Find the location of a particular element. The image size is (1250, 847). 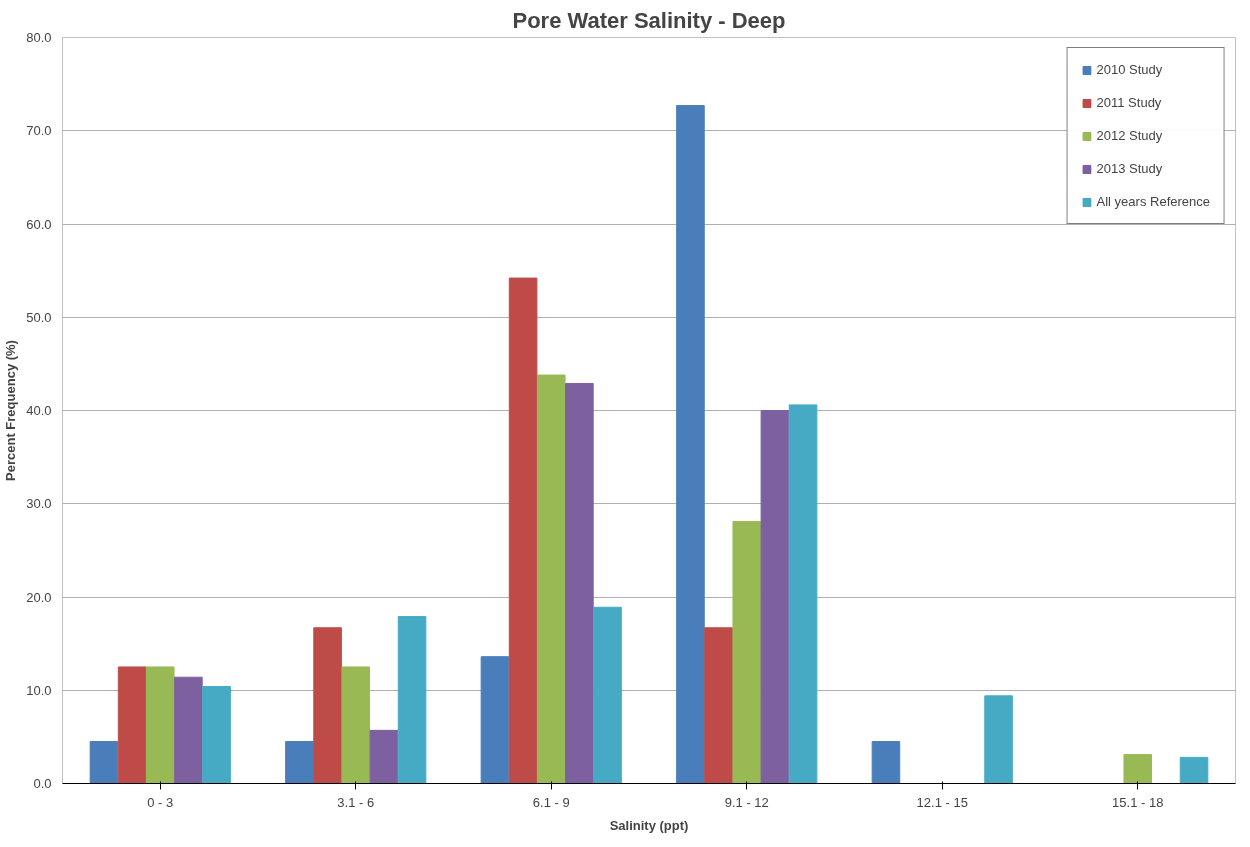

y-tick-label: 0.0 is located at coordinates (42, 783).